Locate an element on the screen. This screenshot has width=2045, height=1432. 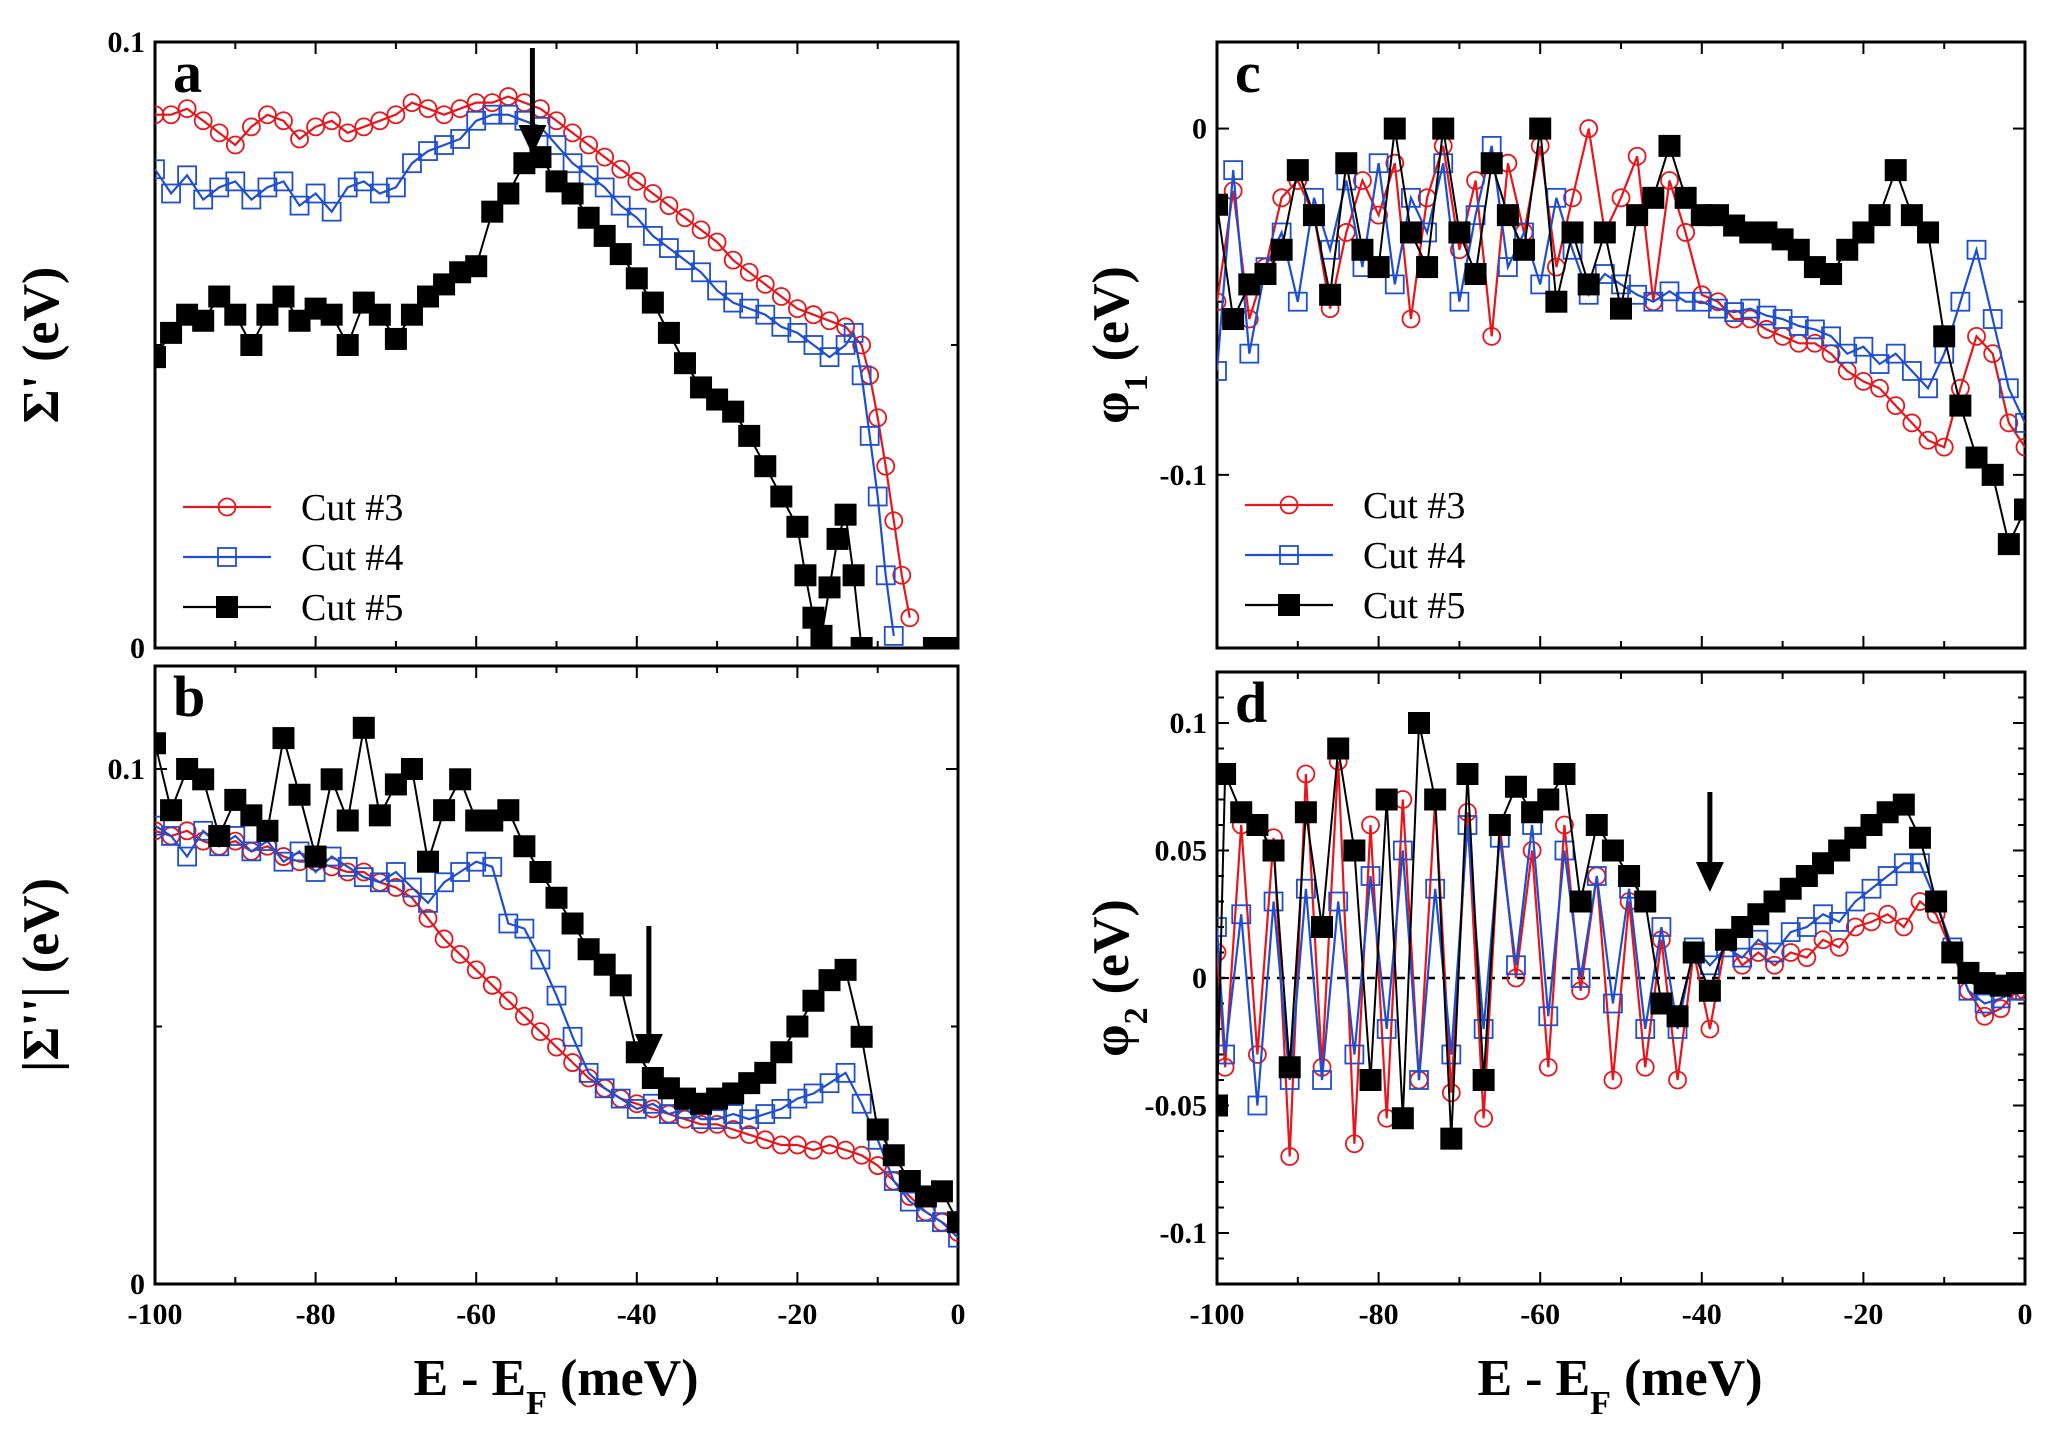
y-tick-label: 0.05 is located at coordinates (1181, 851).